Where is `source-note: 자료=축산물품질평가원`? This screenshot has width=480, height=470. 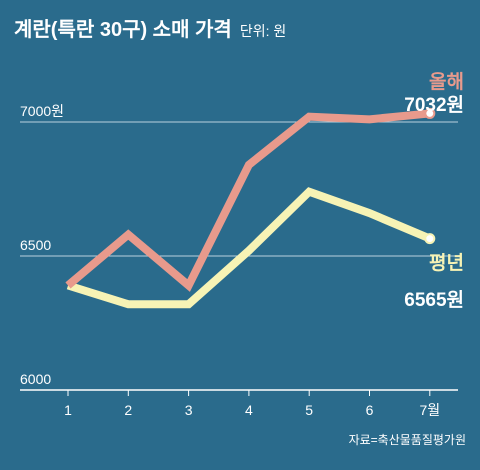
source-note: 자료=축산물품질평가원 is located at coordinates (407, 440).